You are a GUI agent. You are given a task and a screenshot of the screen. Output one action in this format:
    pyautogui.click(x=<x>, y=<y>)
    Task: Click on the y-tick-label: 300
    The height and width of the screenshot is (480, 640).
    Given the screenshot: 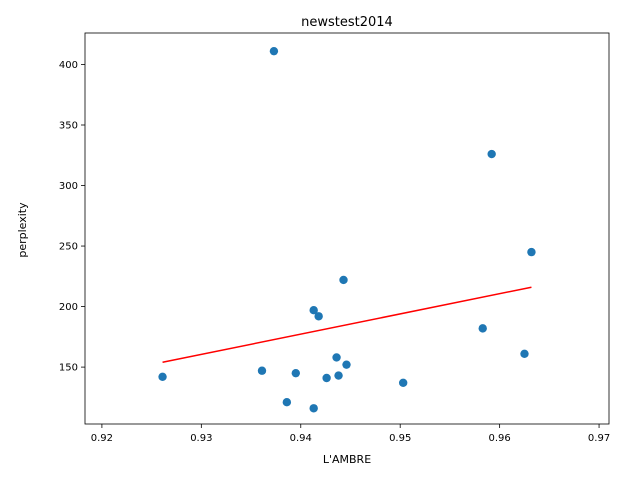 What is the action you would take?
    pyautogui.click(x=68, y=186)
    